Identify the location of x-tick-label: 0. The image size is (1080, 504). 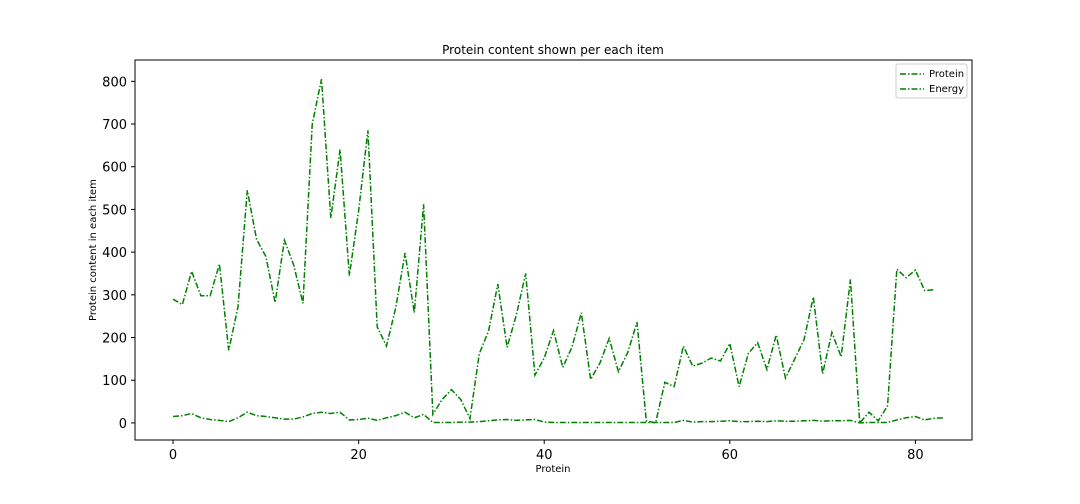
(173, 455).